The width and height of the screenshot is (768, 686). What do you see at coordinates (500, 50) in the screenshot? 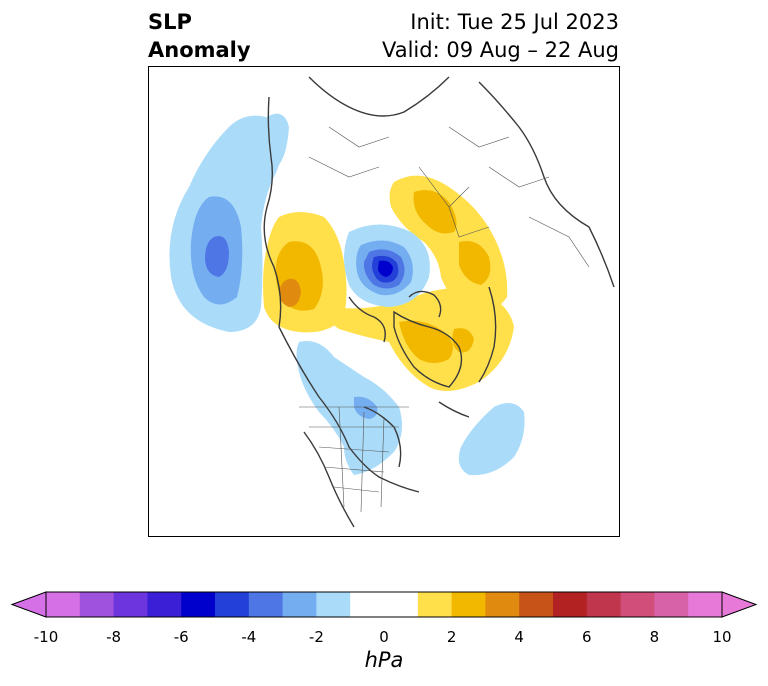
I see `valid-range: Valid: 09 Aug – 22 Aug` at bounding box center [500, 50].